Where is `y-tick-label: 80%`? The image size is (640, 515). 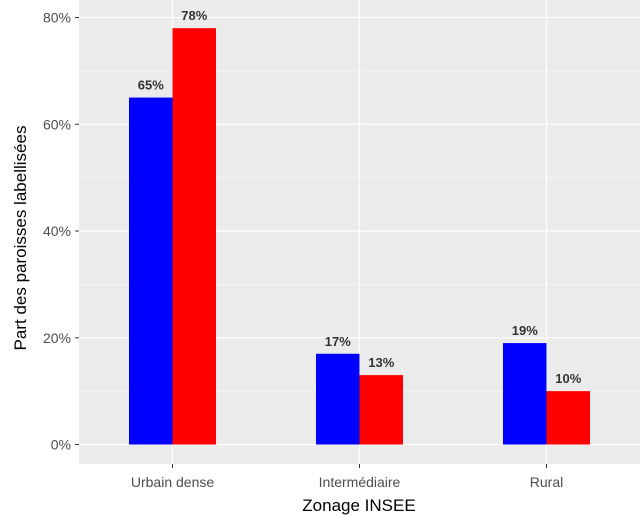 y-tick-label: 80% is located at coordinates (57, 18).